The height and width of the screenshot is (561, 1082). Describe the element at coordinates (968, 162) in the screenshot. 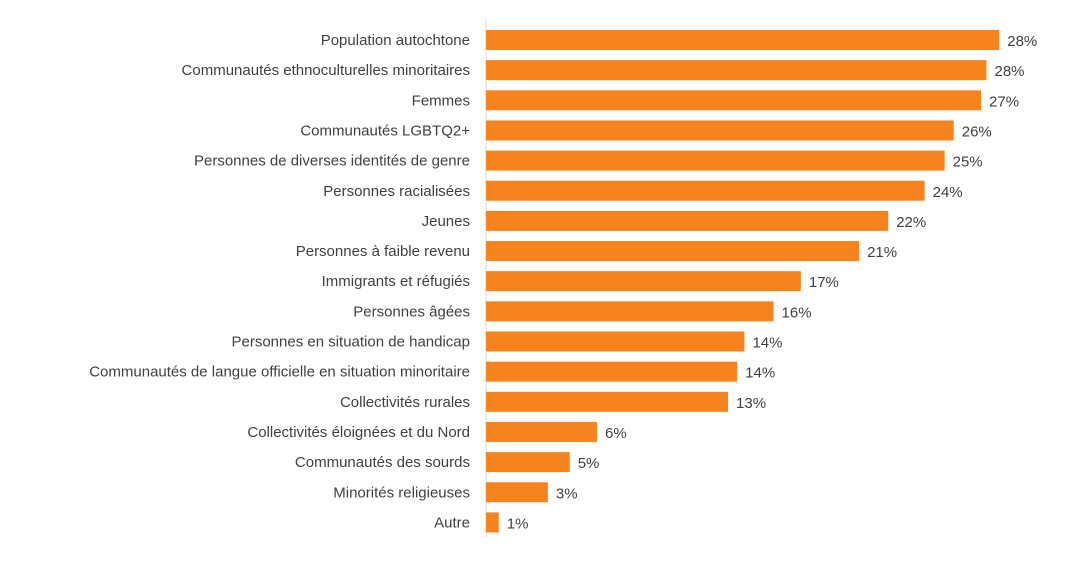

I see `data-label: 25%` at that location.